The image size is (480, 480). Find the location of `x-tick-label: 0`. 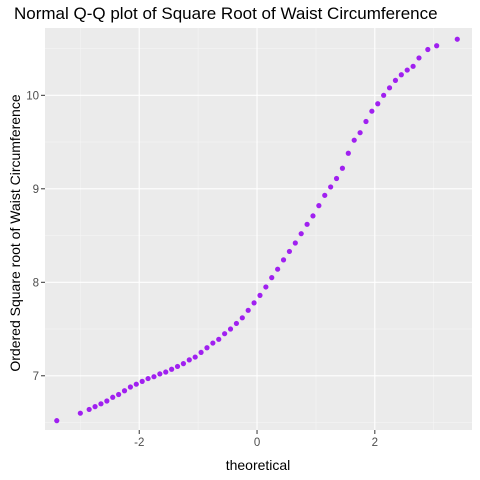

x-tick-label: 0 is located at coordinates (257, 443).